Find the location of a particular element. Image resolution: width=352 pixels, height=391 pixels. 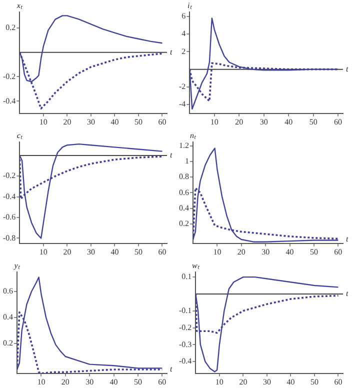

y-tick-label: -0.1 is located at coordinates (185, 310).